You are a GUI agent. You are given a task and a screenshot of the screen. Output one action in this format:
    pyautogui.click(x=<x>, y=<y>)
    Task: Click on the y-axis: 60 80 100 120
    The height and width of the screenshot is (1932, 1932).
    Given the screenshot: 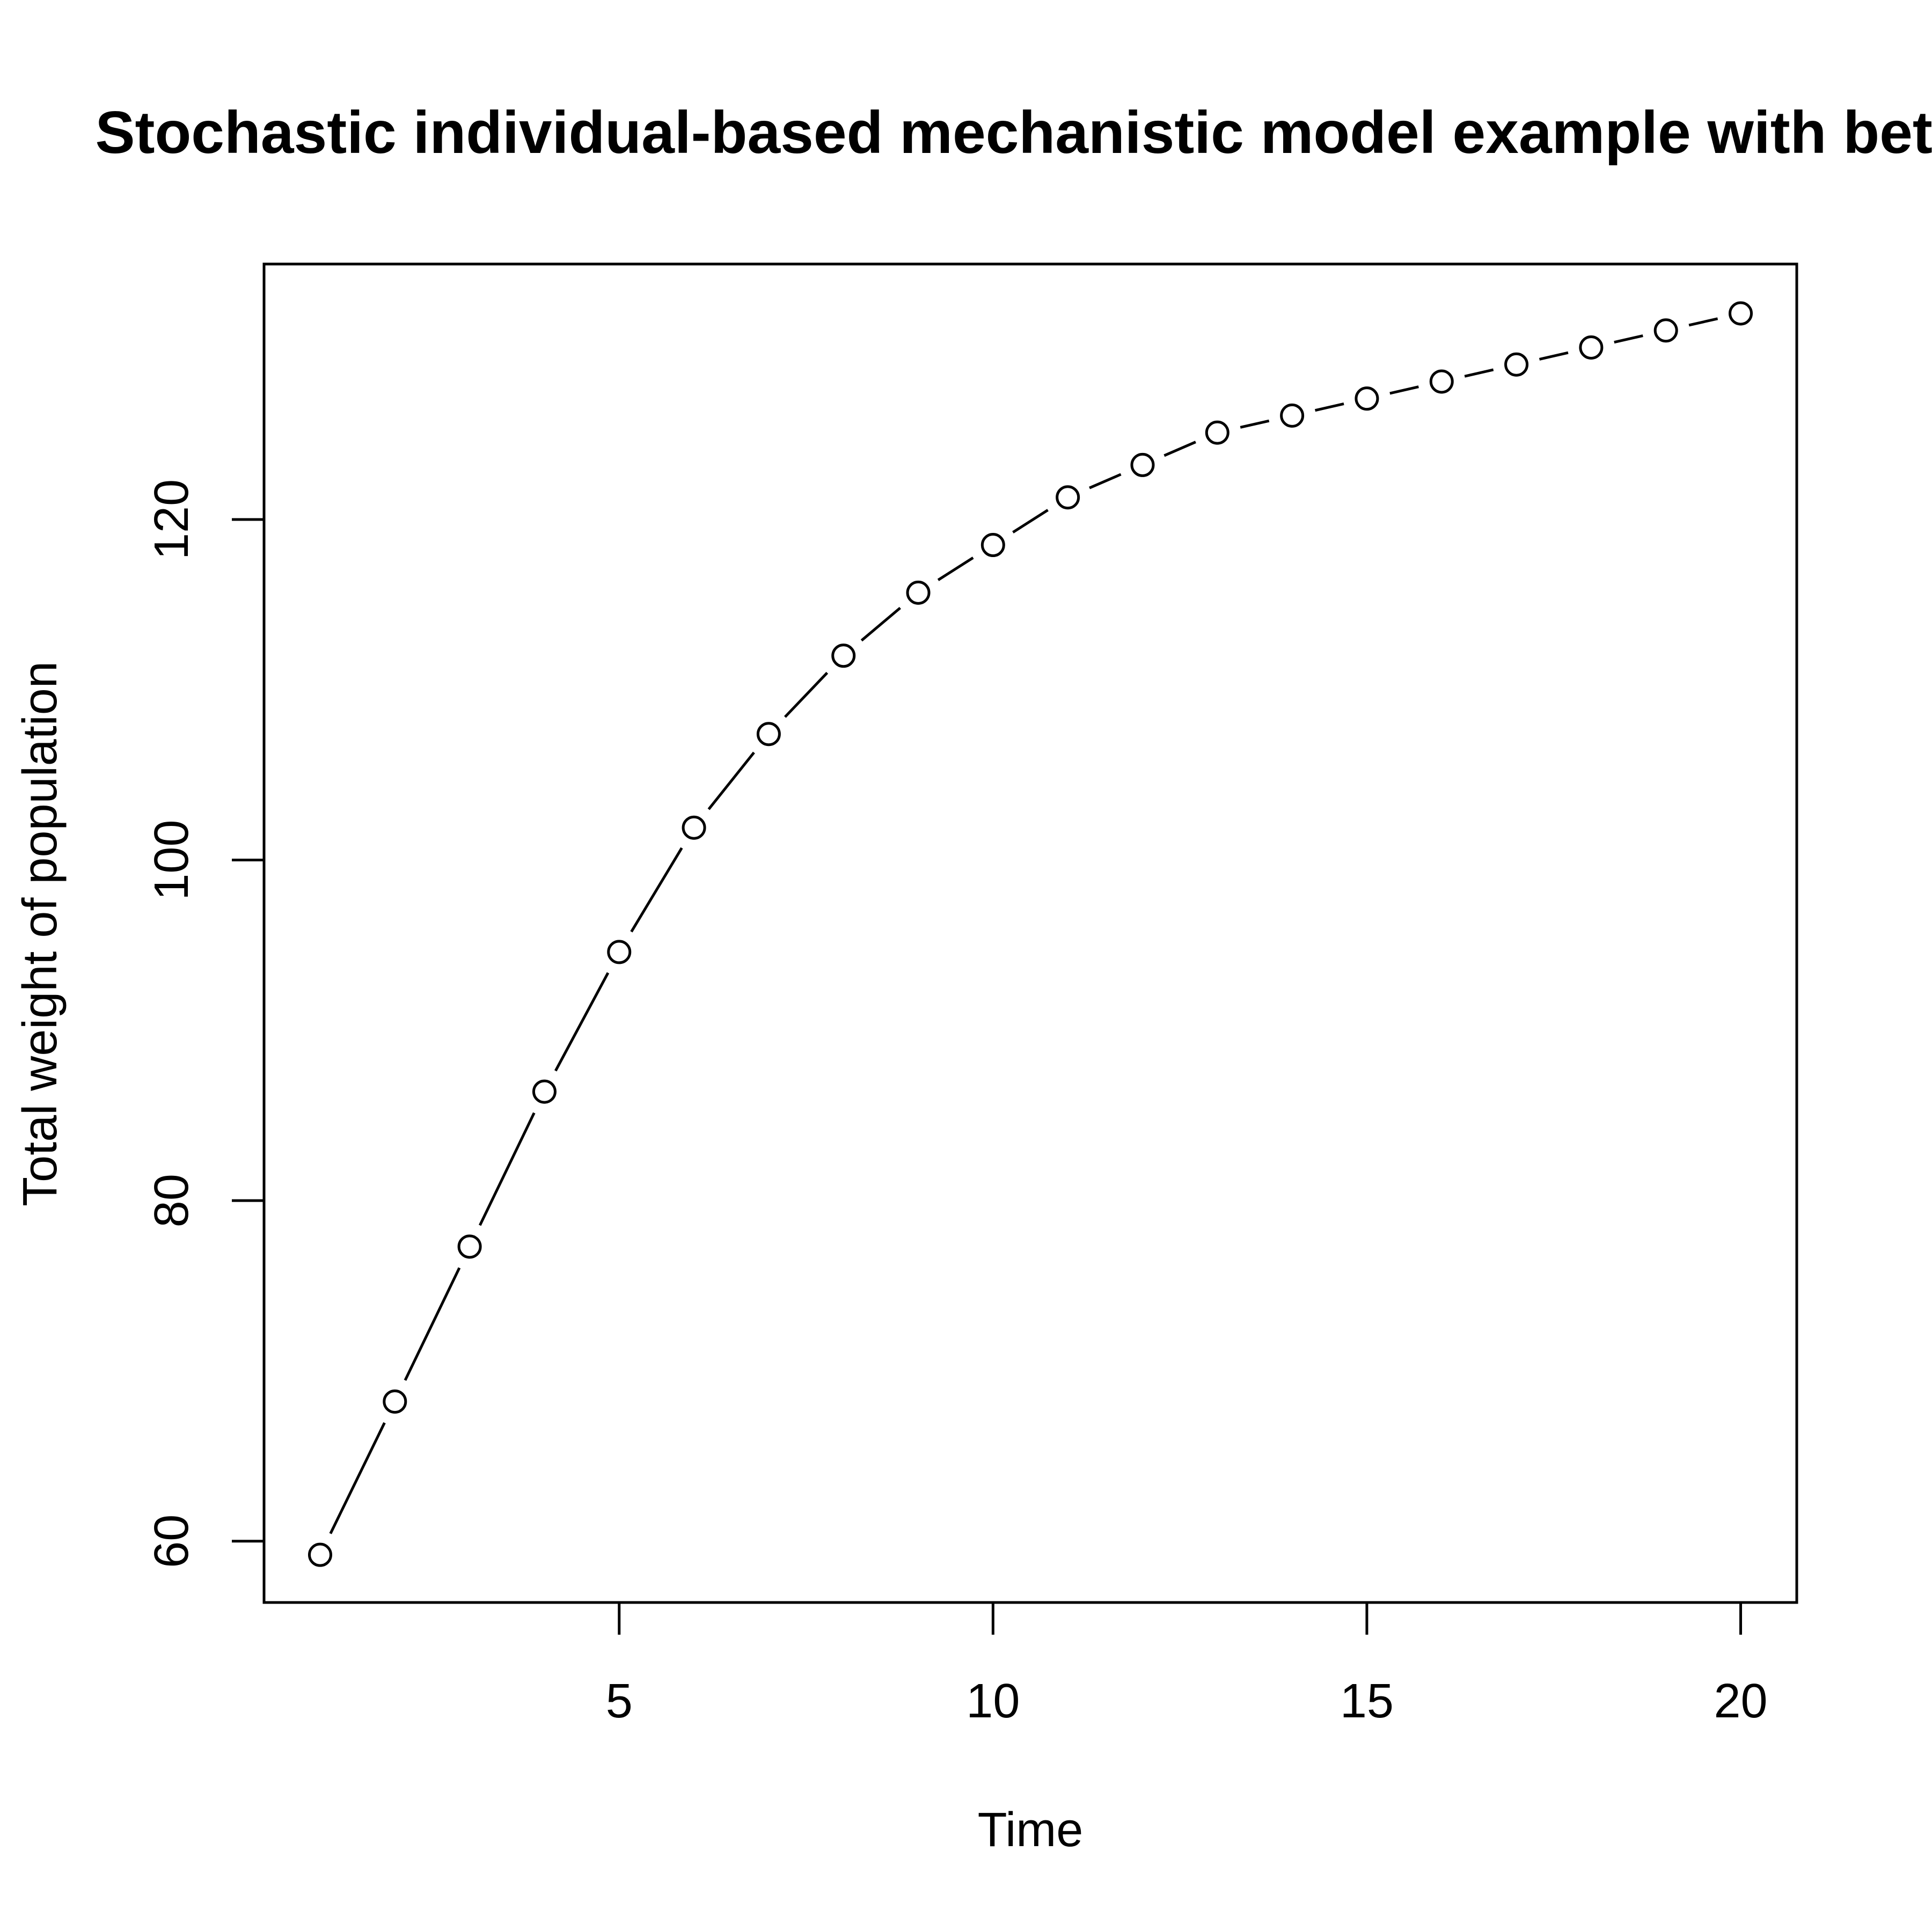 What is the action you would take?
    pyautogui.click(x=205, y=1023)
    